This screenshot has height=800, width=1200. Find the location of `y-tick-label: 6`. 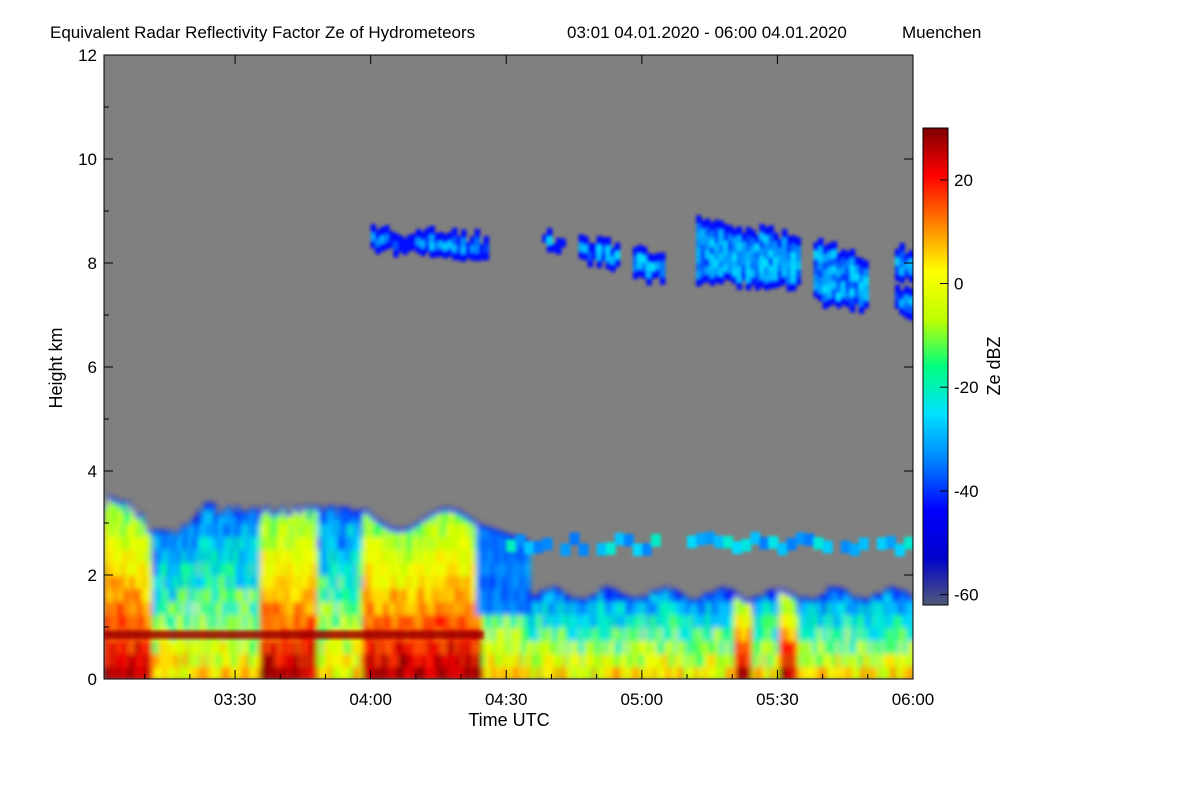

y-tick-label: 6 is located at coordinates (92, 367).